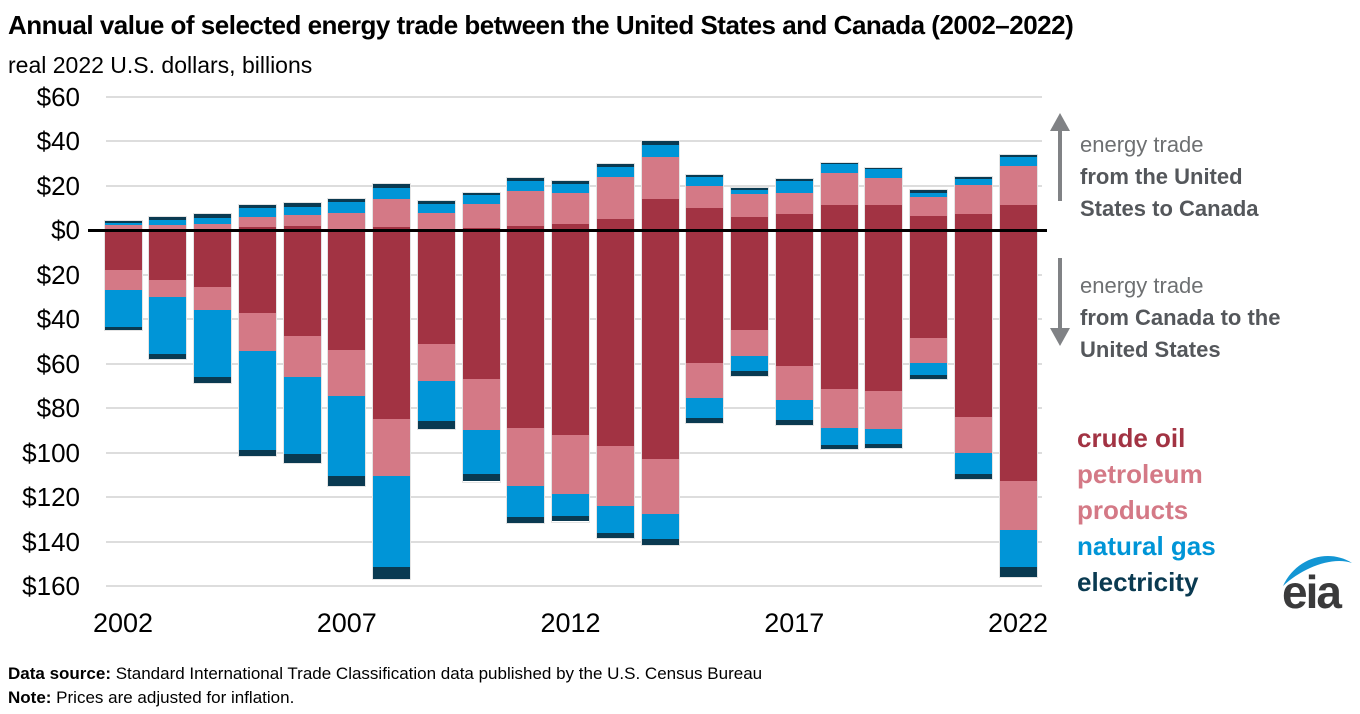  I want to click on bar-2014, so click(660, 343).